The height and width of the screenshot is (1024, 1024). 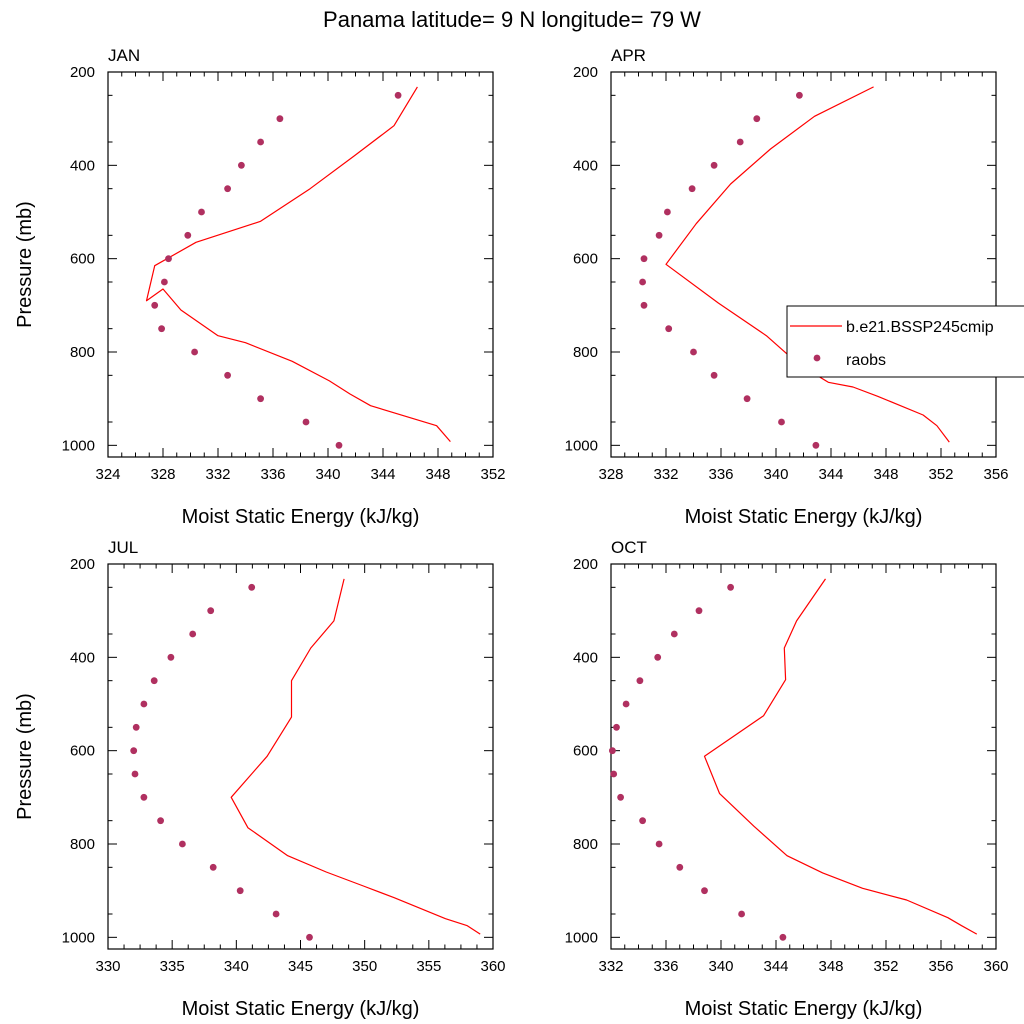 I want to click on x-tick-label: 356, so click(x=940, y=966).